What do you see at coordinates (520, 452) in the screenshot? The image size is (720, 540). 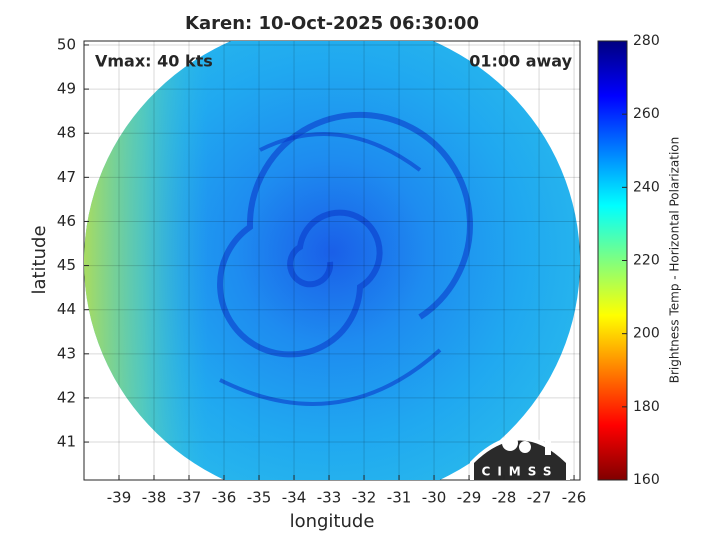 I see `logo: CIMSS` at bounding box center [520, 452].